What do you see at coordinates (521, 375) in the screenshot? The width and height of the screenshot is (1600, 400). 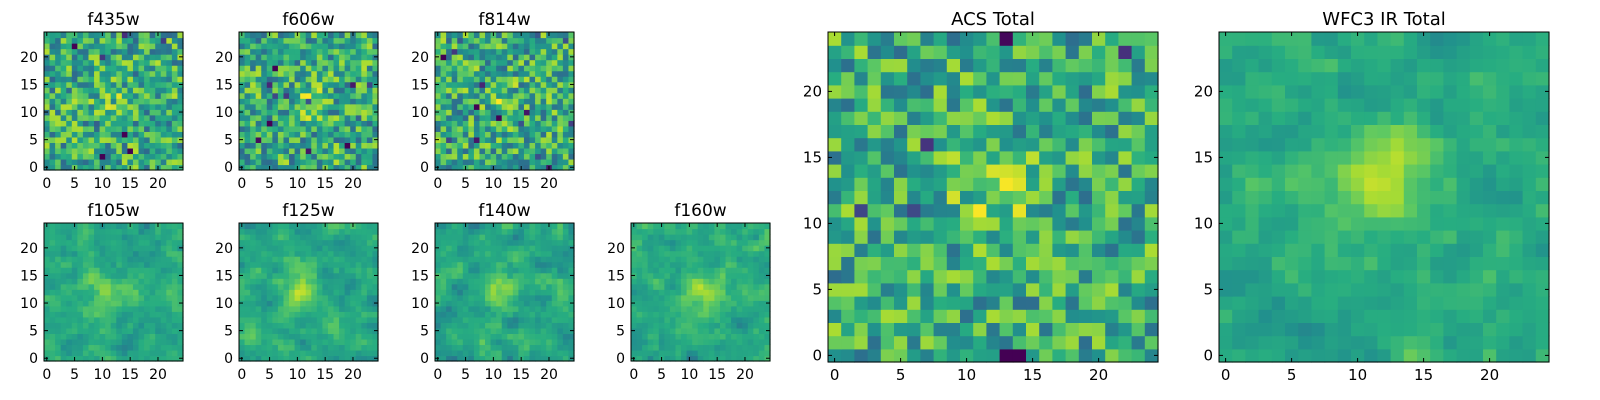 I see `x-tick-label: 15` at bounding box center [521, 375].